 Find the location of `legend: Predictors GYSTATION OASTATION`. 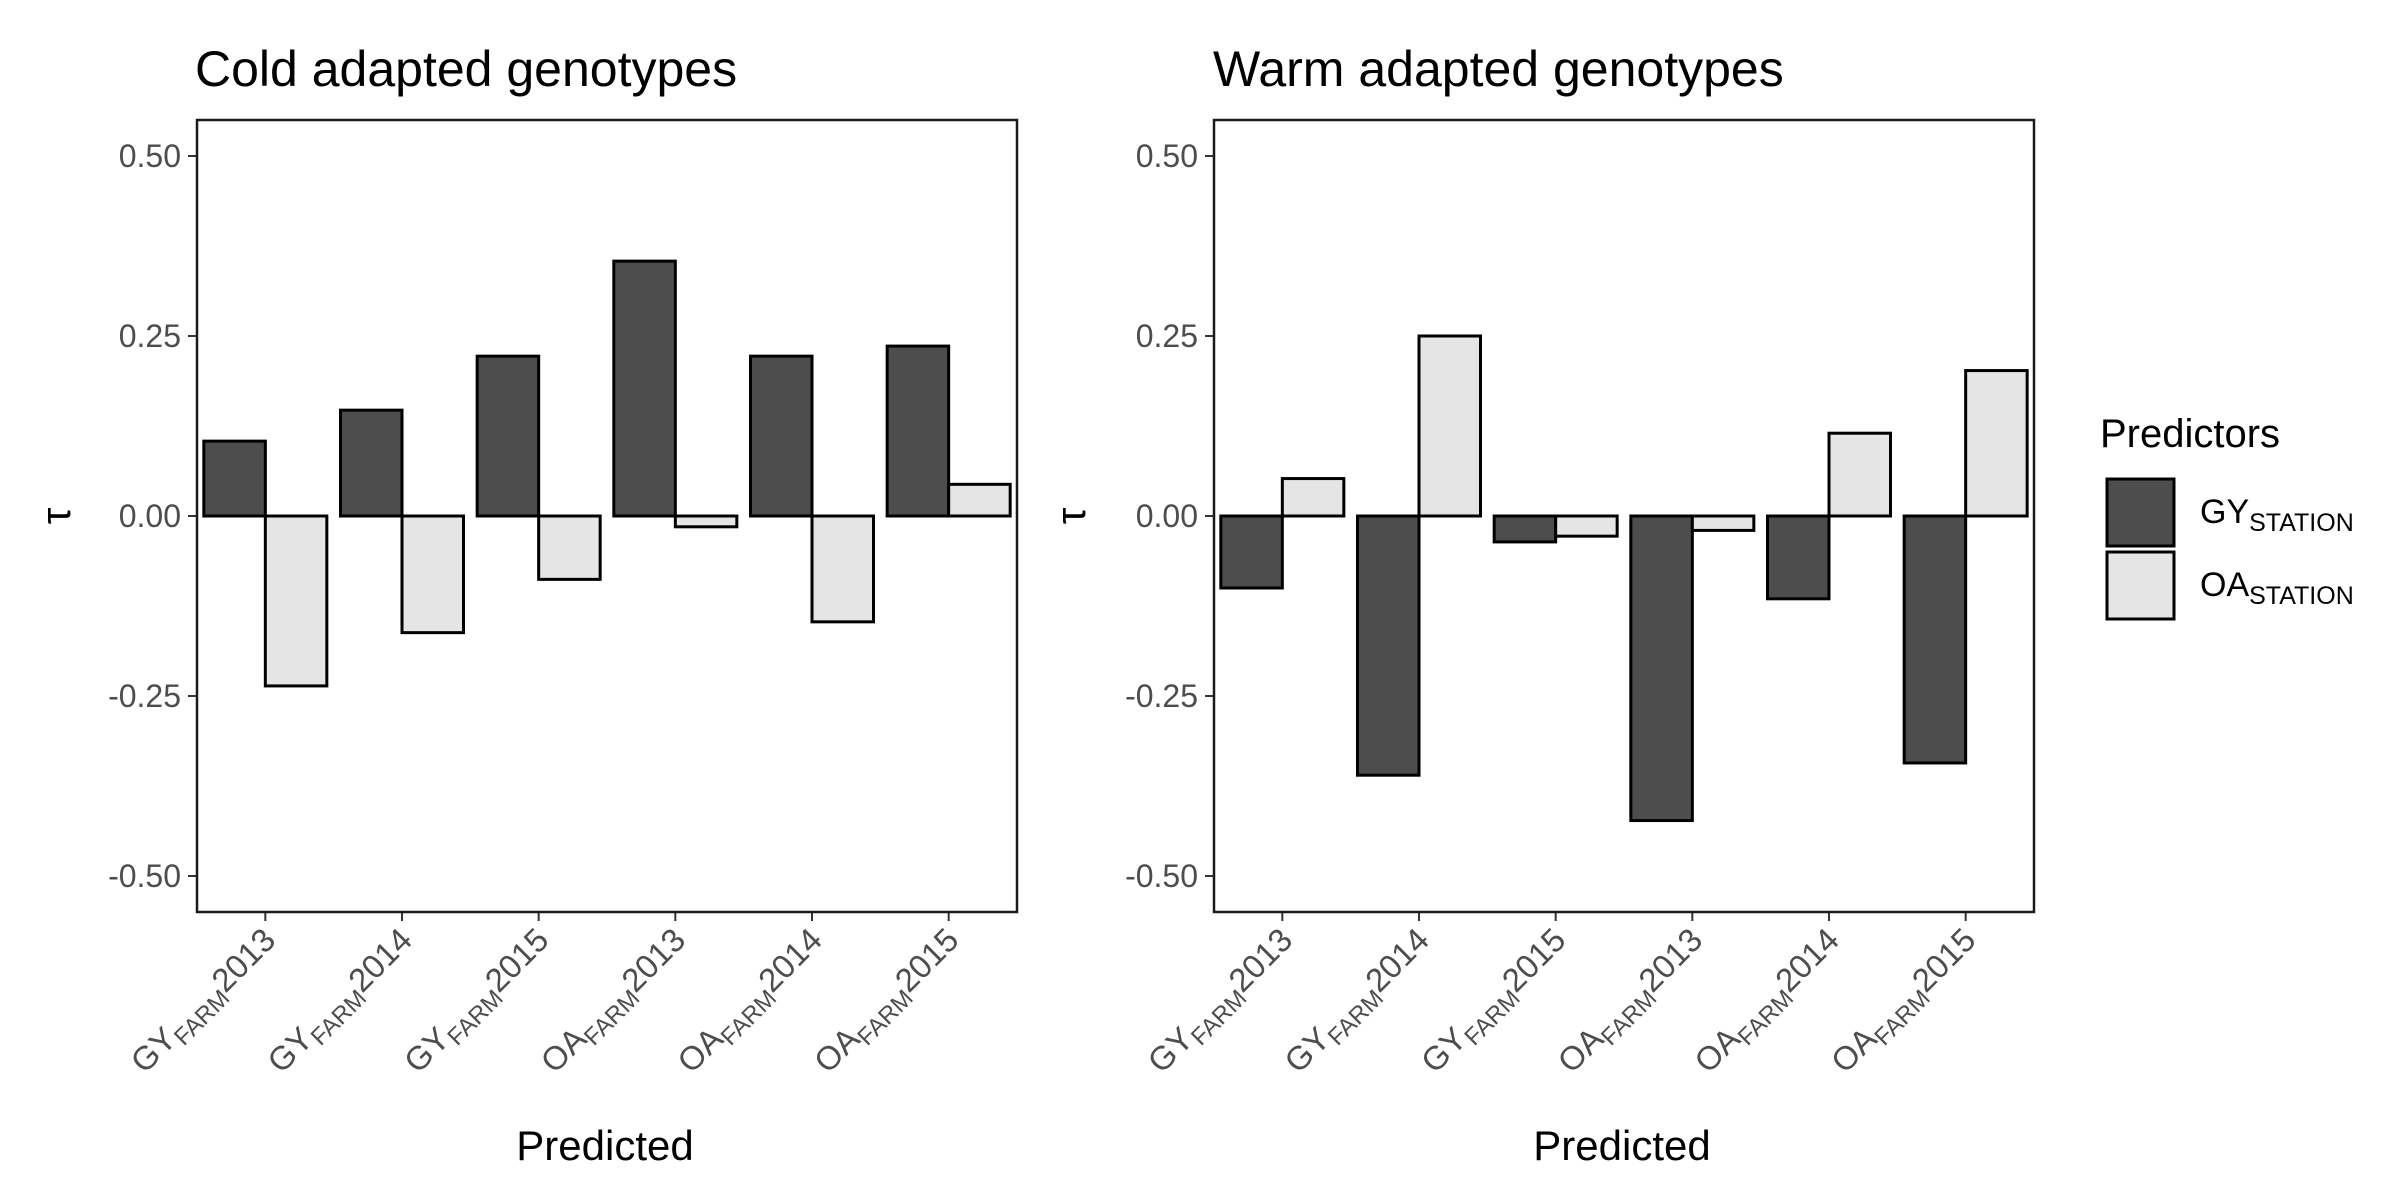

legend: Predictors GYSTATION OASTATION is located at coordinates (2227, 516).